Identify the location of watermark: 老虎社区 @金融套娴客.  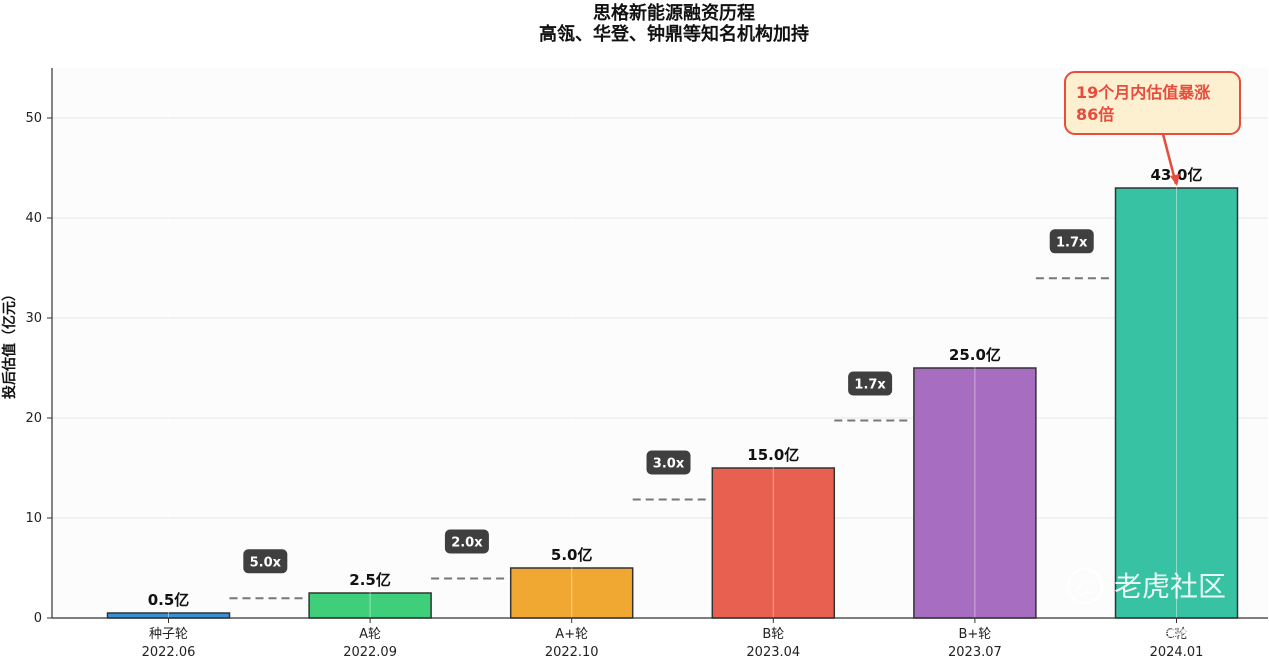
(1146, 604).